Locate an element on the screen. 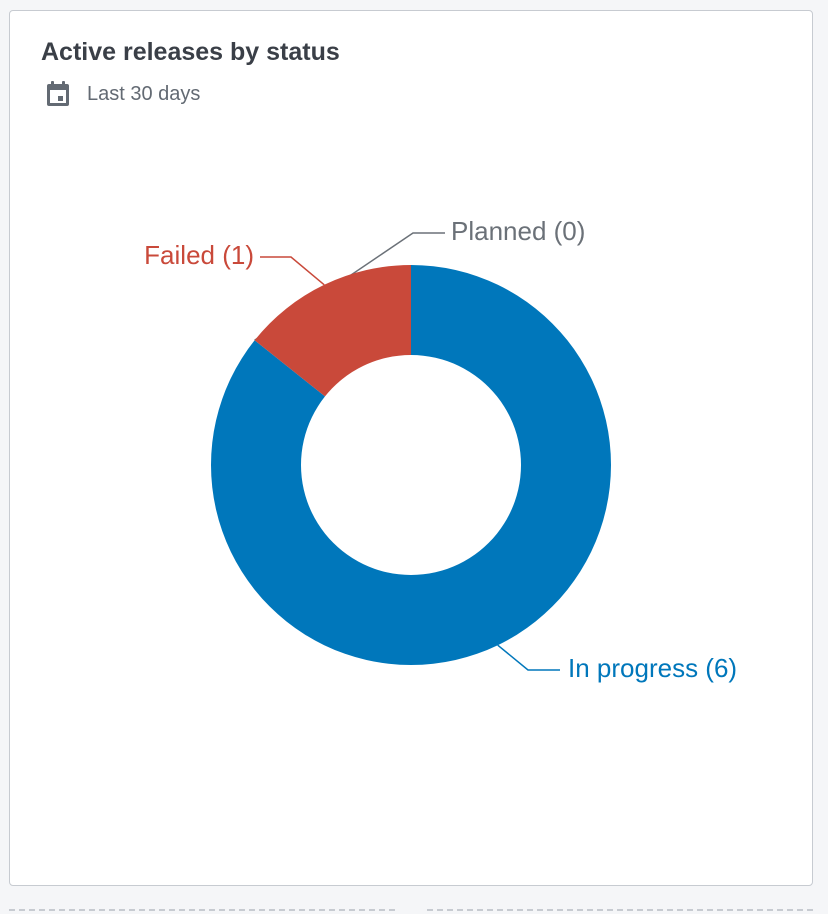 The image size is (828, 914). divider-left is located at coordinates (202, 910).